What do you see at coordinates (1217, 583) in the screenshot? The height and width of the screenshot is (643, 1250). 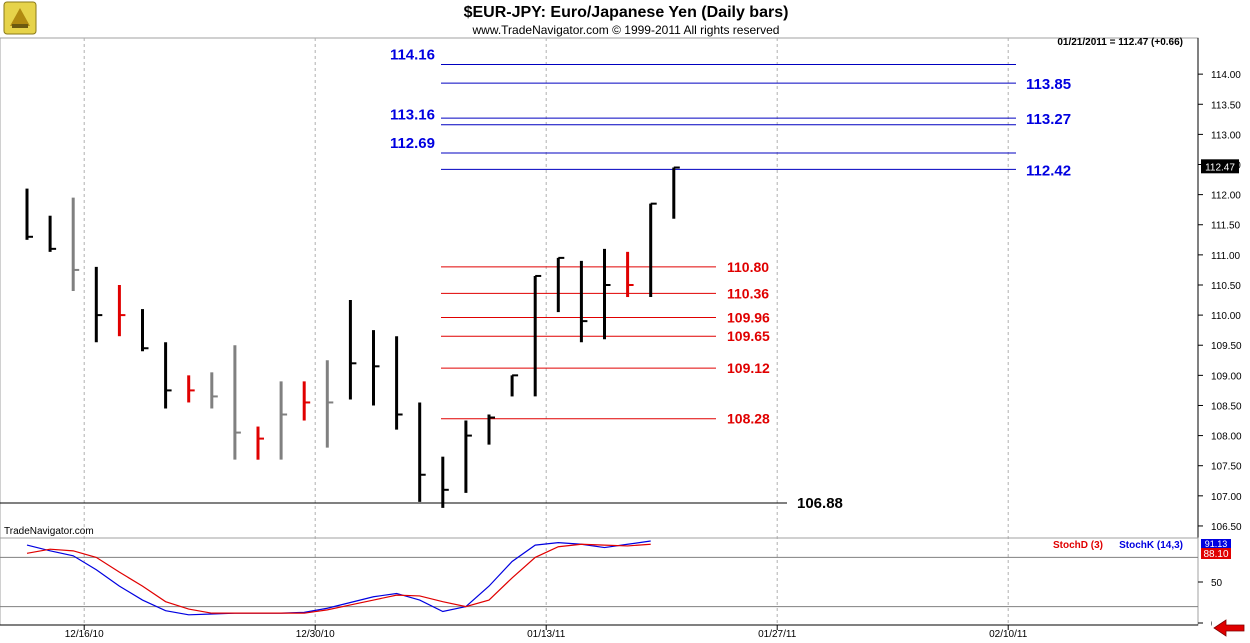 I see `stoch-y-tick-label: 50` at bounding box center [1217, 583].